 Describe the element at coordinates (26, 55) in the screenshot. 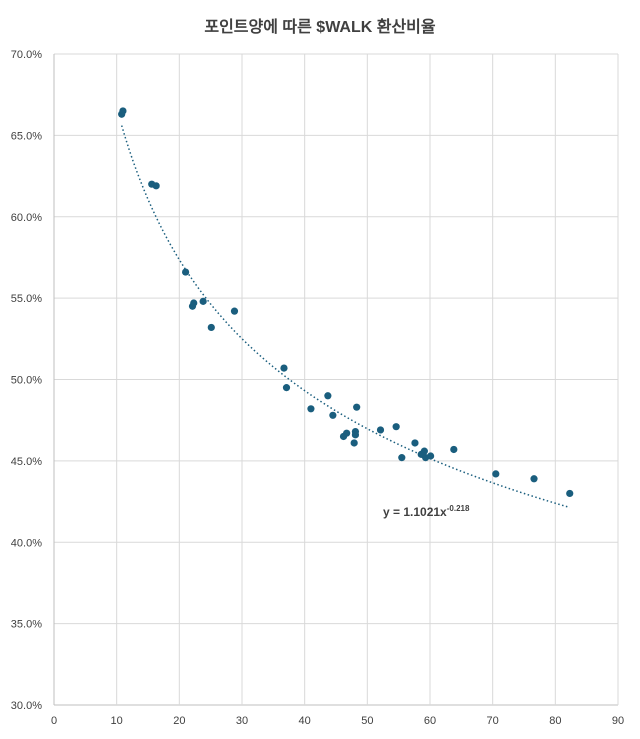

I see `y-tick-label: 70.0%` at that location.